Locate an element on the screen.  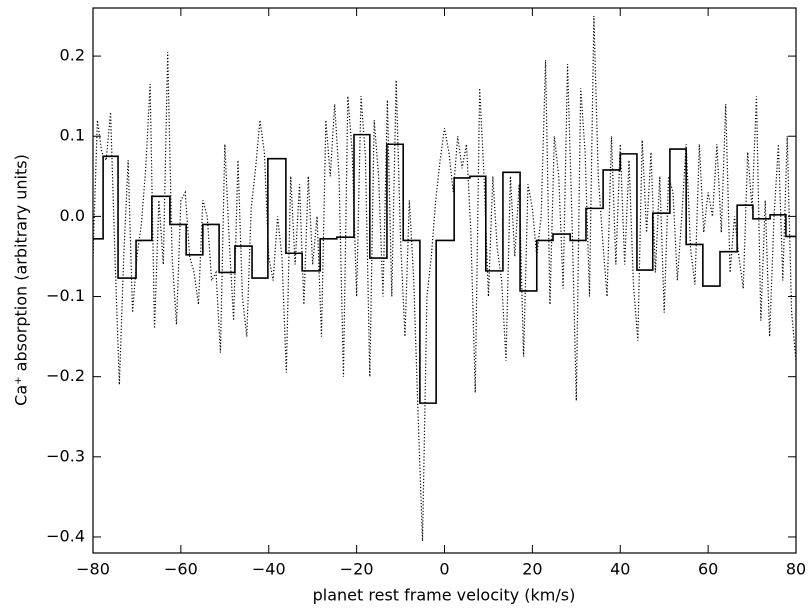
y-tick-label: 0.2 is located at coordinates (72, 55).